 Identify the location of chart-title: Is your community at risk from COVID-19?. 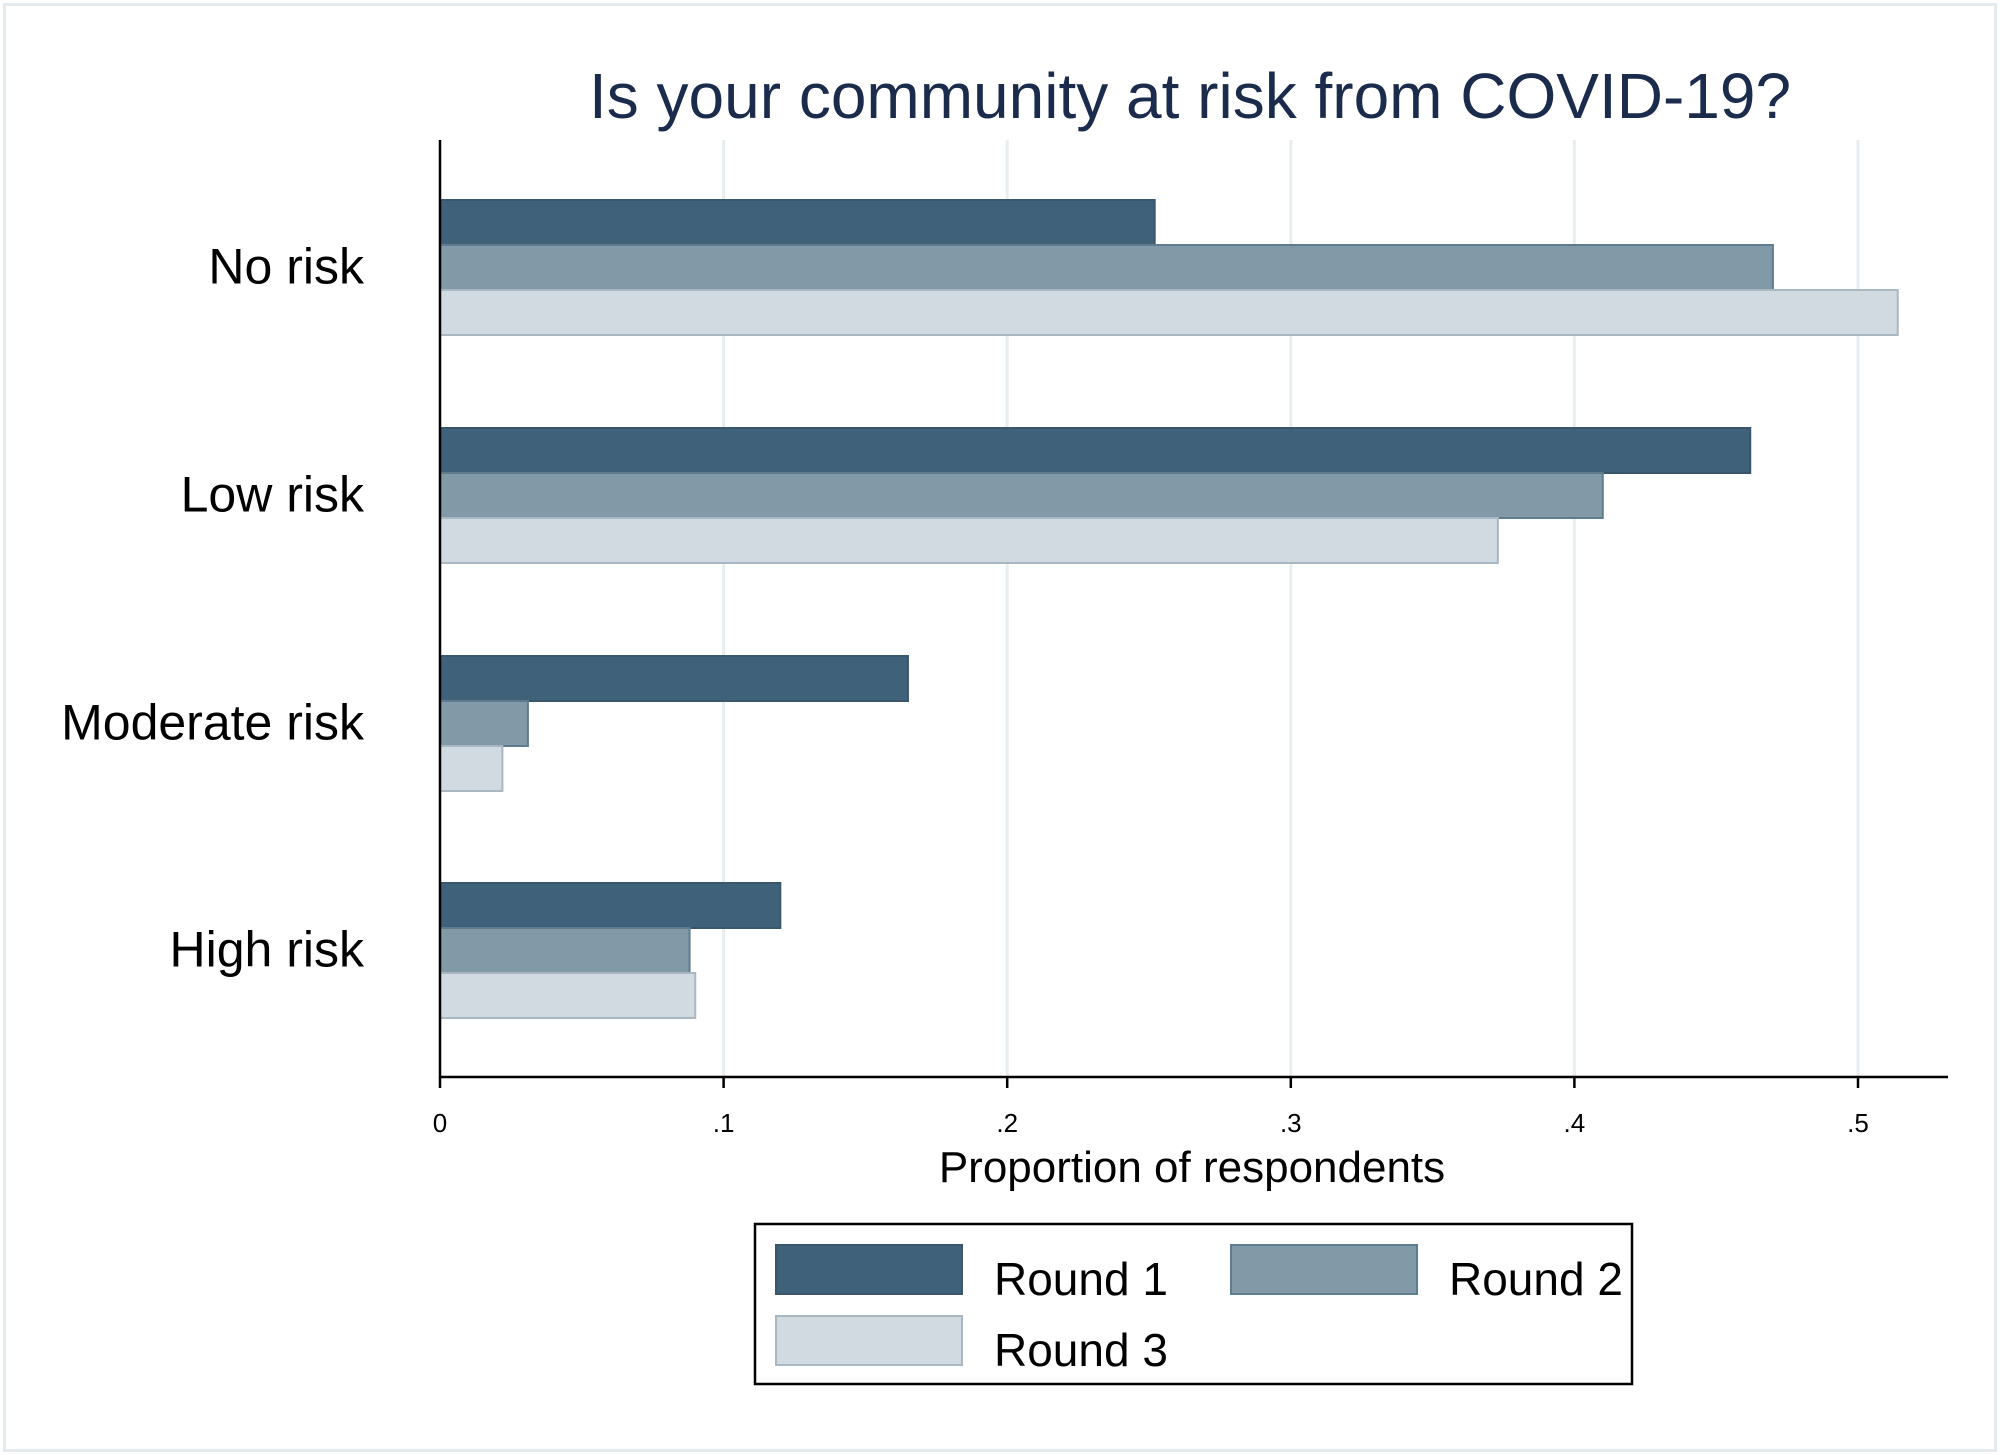
(1190, 96).